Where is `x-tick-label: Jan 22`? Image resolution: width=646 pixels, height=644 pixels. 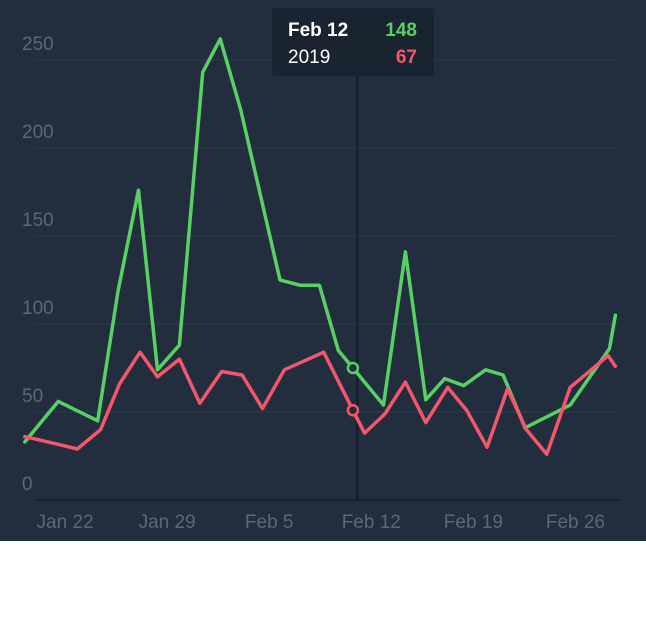
x-tick-label: Jan 22 is located at coordinates (65, 522).